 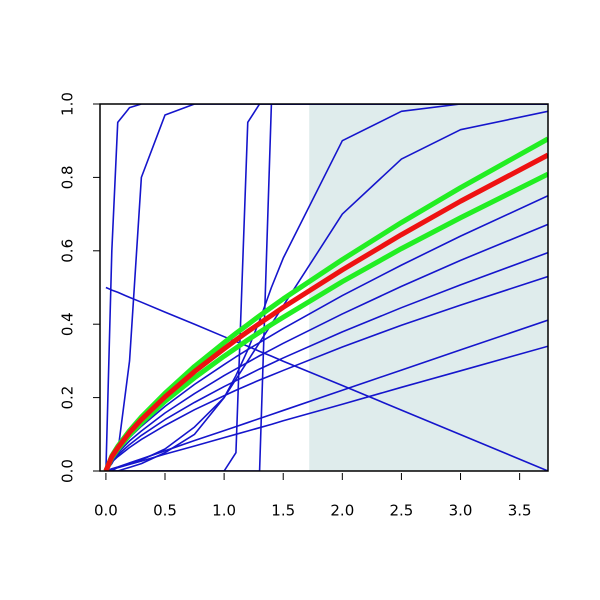 I want to click on x-tick-label: 3.0, so click(x=461, y=511).